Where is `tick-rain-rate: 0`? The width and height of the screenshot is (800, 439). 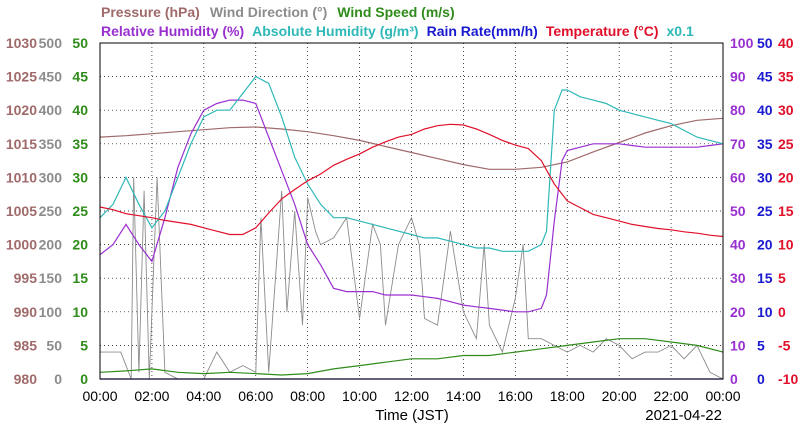
tick-rain-rate: 0 is located at coordinates (761, 379).